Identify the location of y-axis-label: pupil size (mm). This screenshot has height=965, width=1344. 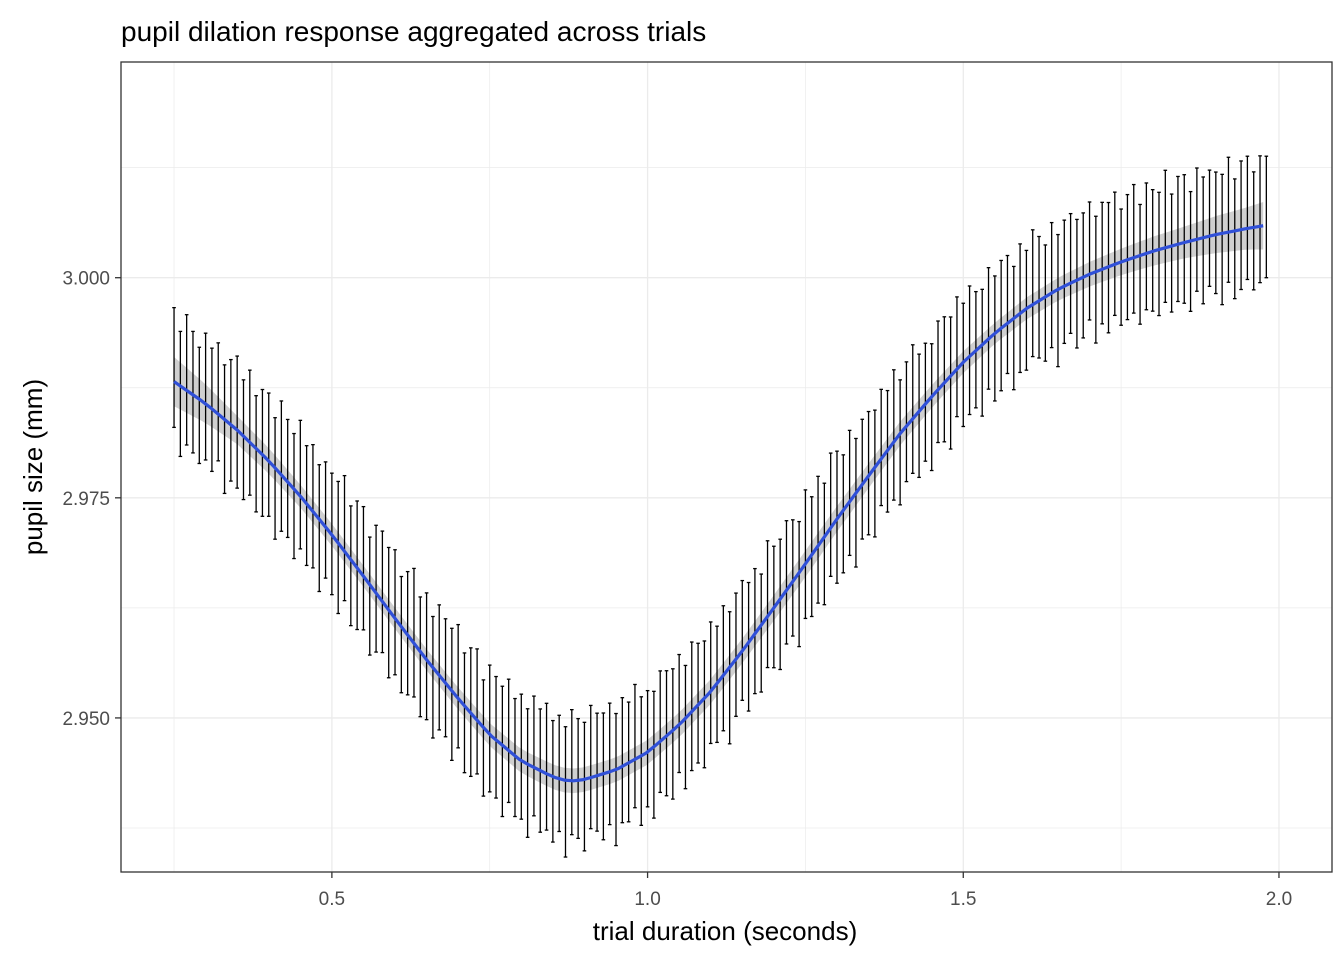
(33, 467).